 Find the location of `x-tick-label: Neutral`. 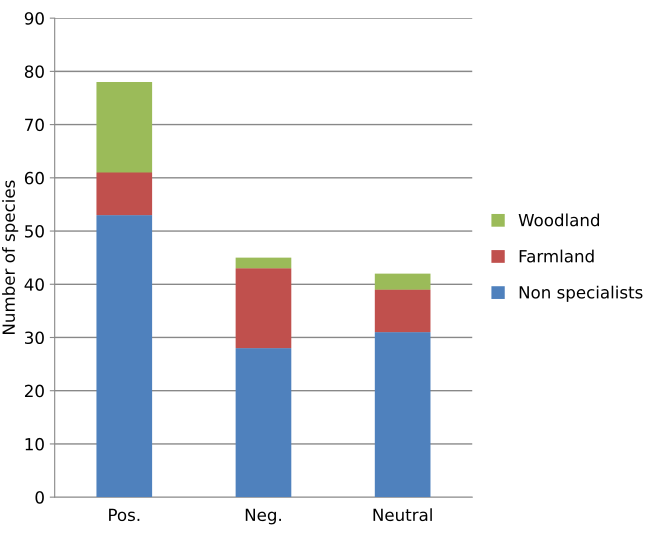

x-tick-label: Neutral is located at coordinates (403, 515).